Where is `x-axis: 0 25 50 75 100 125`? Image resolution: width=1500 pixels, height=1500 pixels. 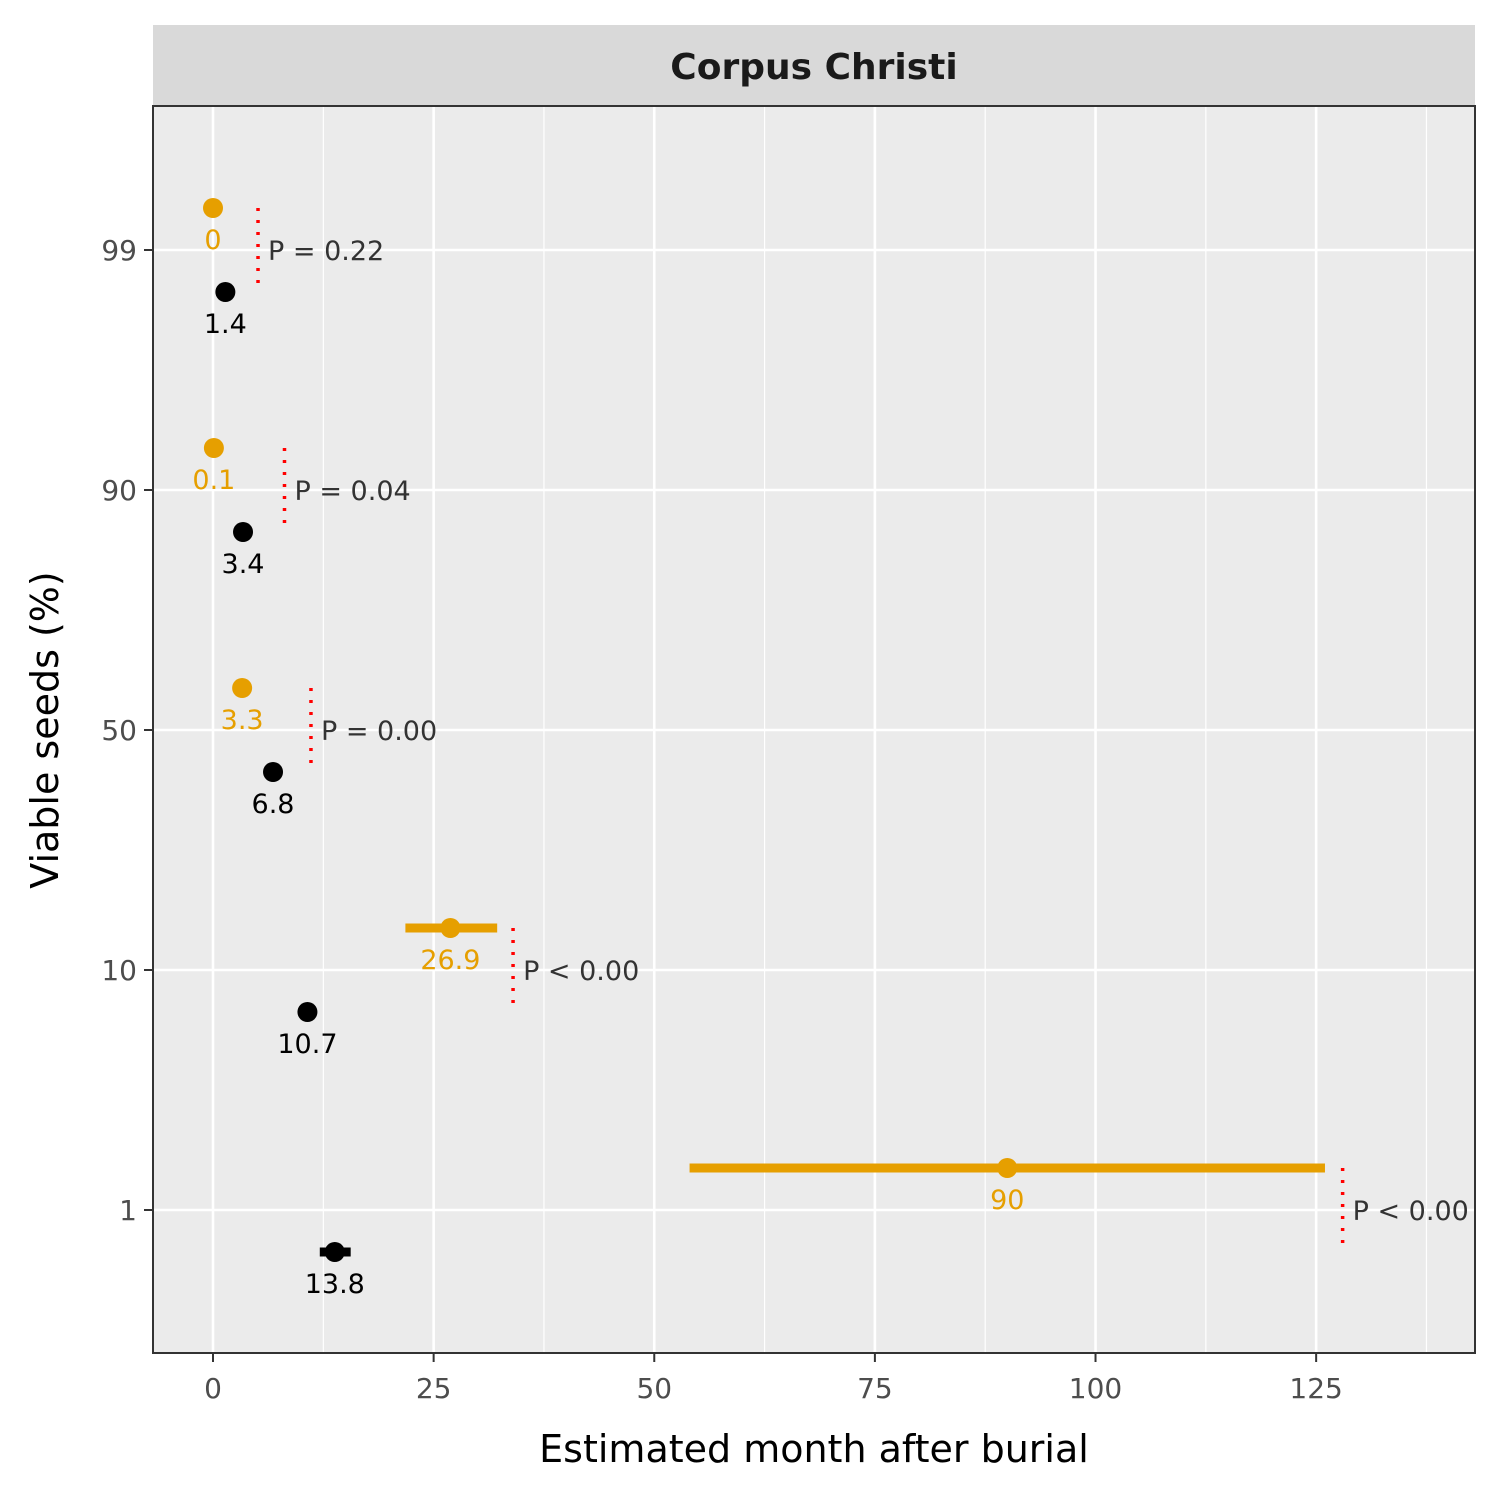 x-axis: 0 25 50 75 100 125 is located at coordinates (773, 1379).